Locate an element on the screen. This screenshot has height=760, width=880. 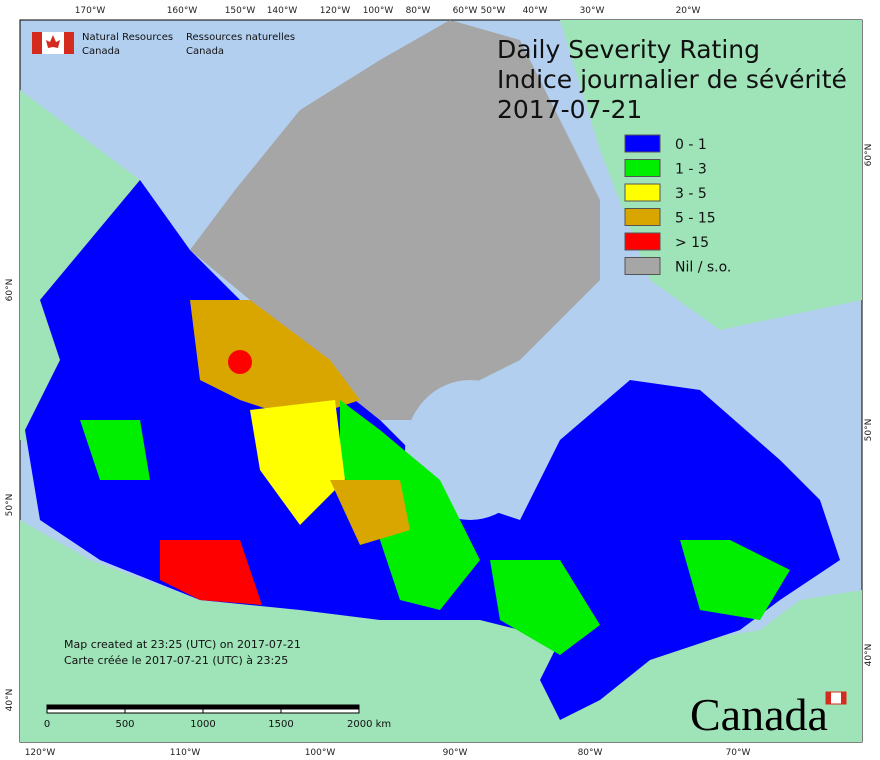
note: Map created at 23:25 (UTC) on 2017-07-21 is located at coordinates (182, 644).